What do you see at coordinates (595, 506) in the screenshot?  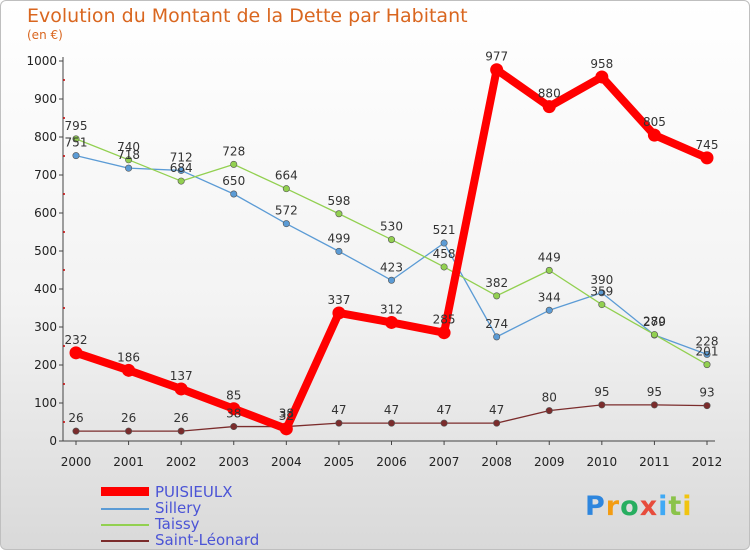 I see `logo-letter: P` at bounding box center [595, 506].